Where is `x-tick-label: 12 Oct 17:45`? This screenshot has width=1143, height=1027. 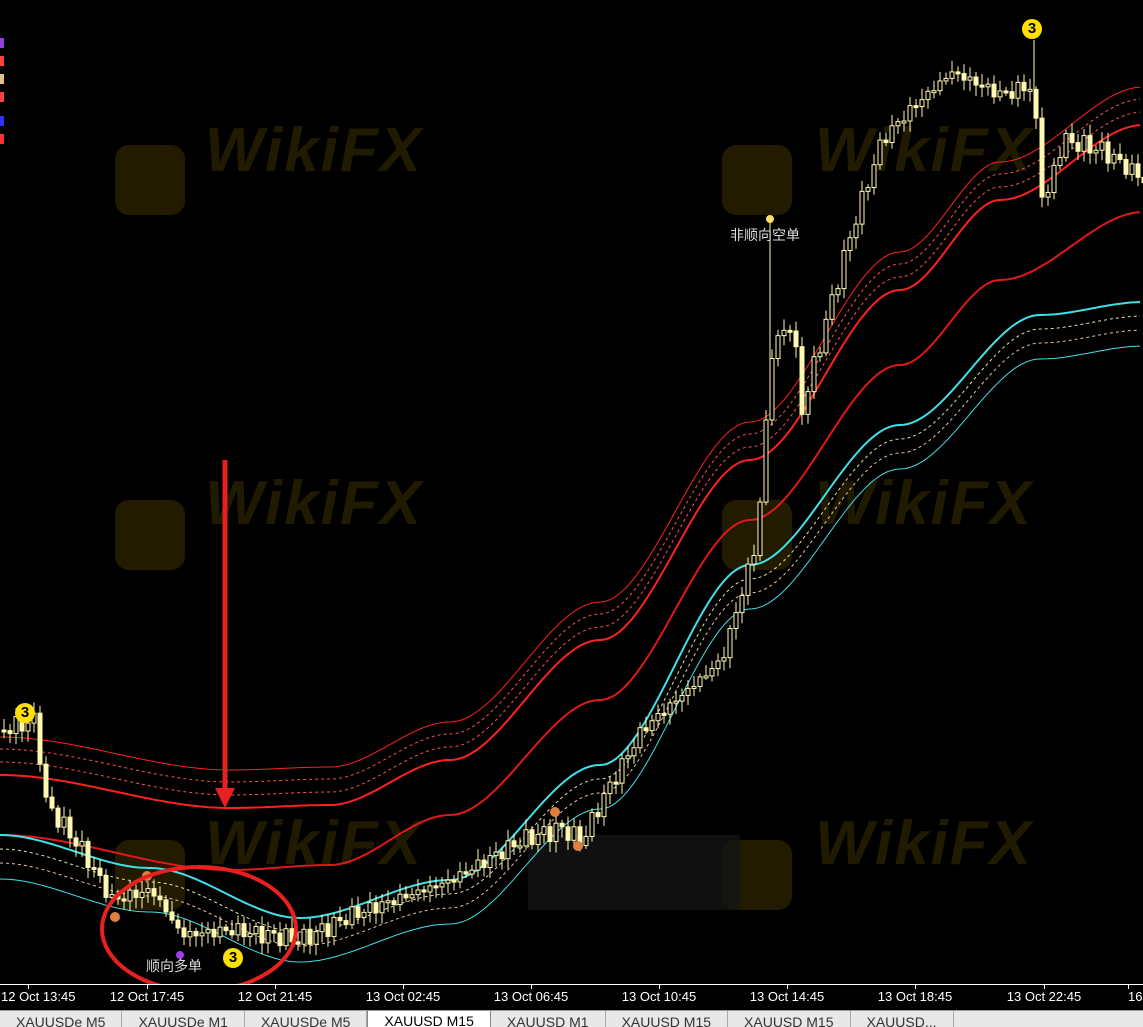 x-tick-label: 12 Oct 17:45 is located at coordinates (147, 996).